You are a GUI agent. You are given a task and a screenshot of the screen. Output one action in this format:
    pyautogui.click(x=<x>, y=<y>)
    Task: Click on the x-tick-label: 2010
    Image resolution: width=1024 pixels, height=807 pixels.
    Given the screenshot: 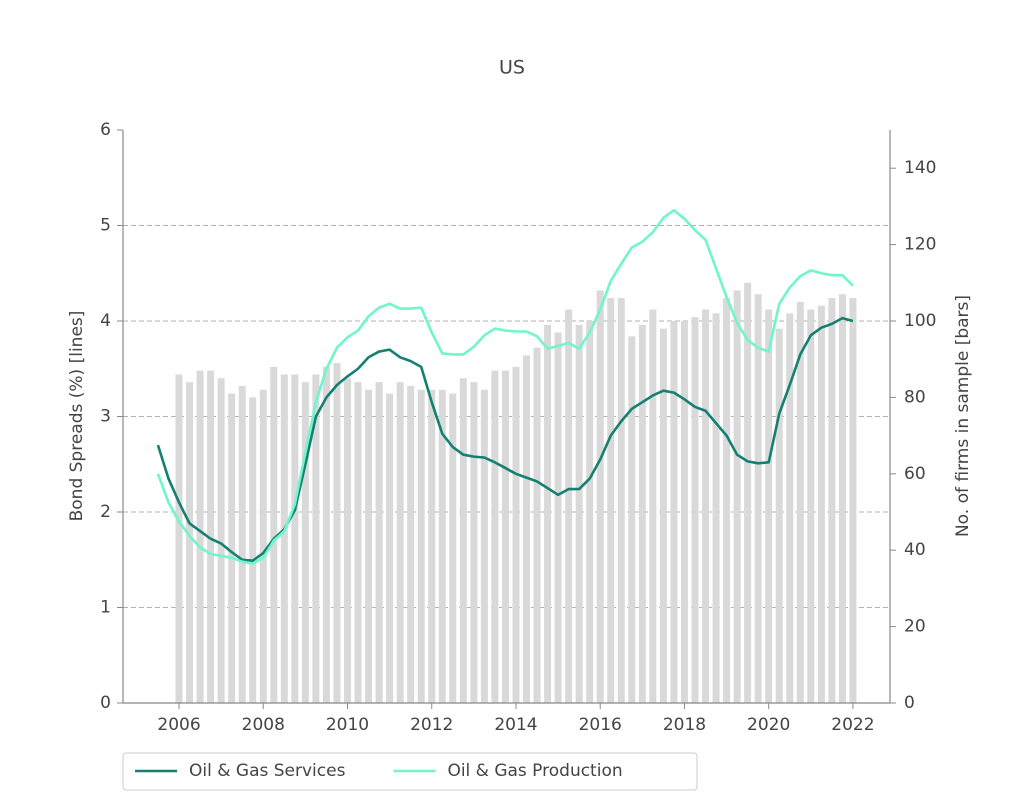 What is the action you would take?
    pyautogui.click(x=347, y=725)
    